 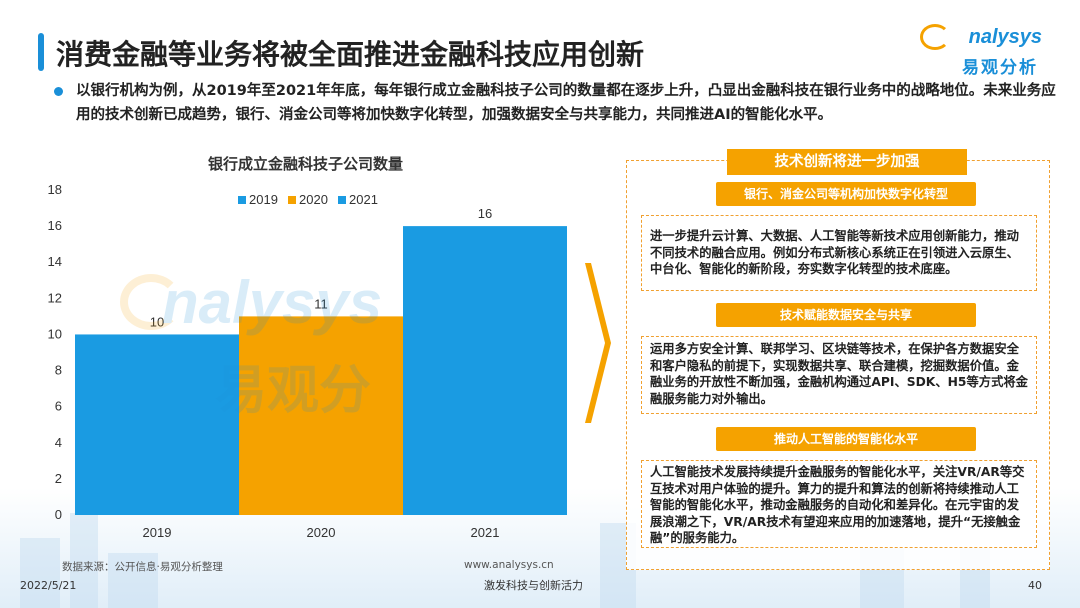 I want to click on y-tick-label: 4, so click(x=58, y=442).